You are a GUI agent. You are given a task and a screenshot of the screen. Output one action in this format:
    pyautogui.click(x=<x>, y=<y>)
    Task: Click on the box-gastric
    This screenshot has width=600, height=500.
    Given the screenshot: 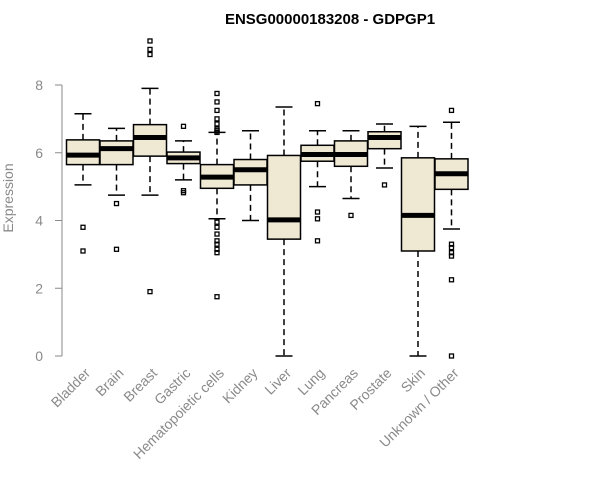 What is the action you would take?
    pyautogui.click(x=183, y=159)
    